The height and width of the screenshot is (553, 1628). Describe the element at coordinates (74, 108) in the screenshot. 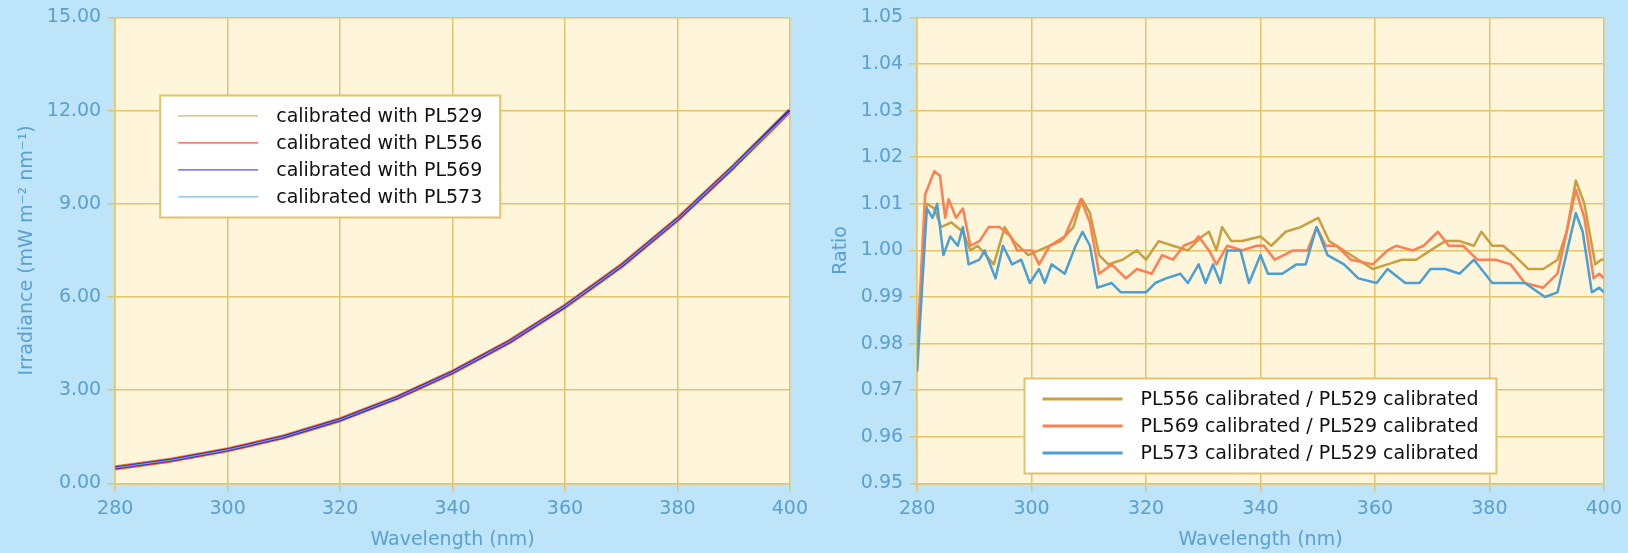

I see `y-tick-label: 12.00` at that location.